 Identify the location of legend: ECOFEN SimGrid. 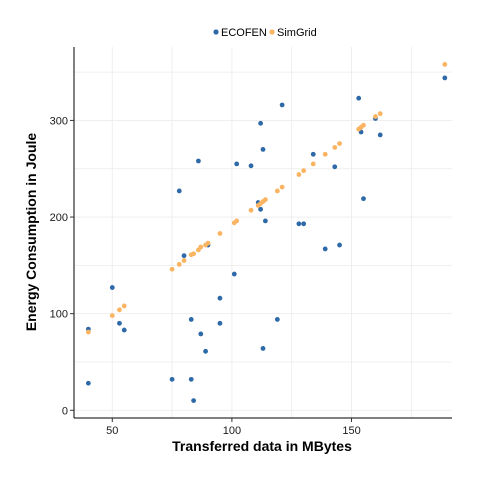
(264, 33).